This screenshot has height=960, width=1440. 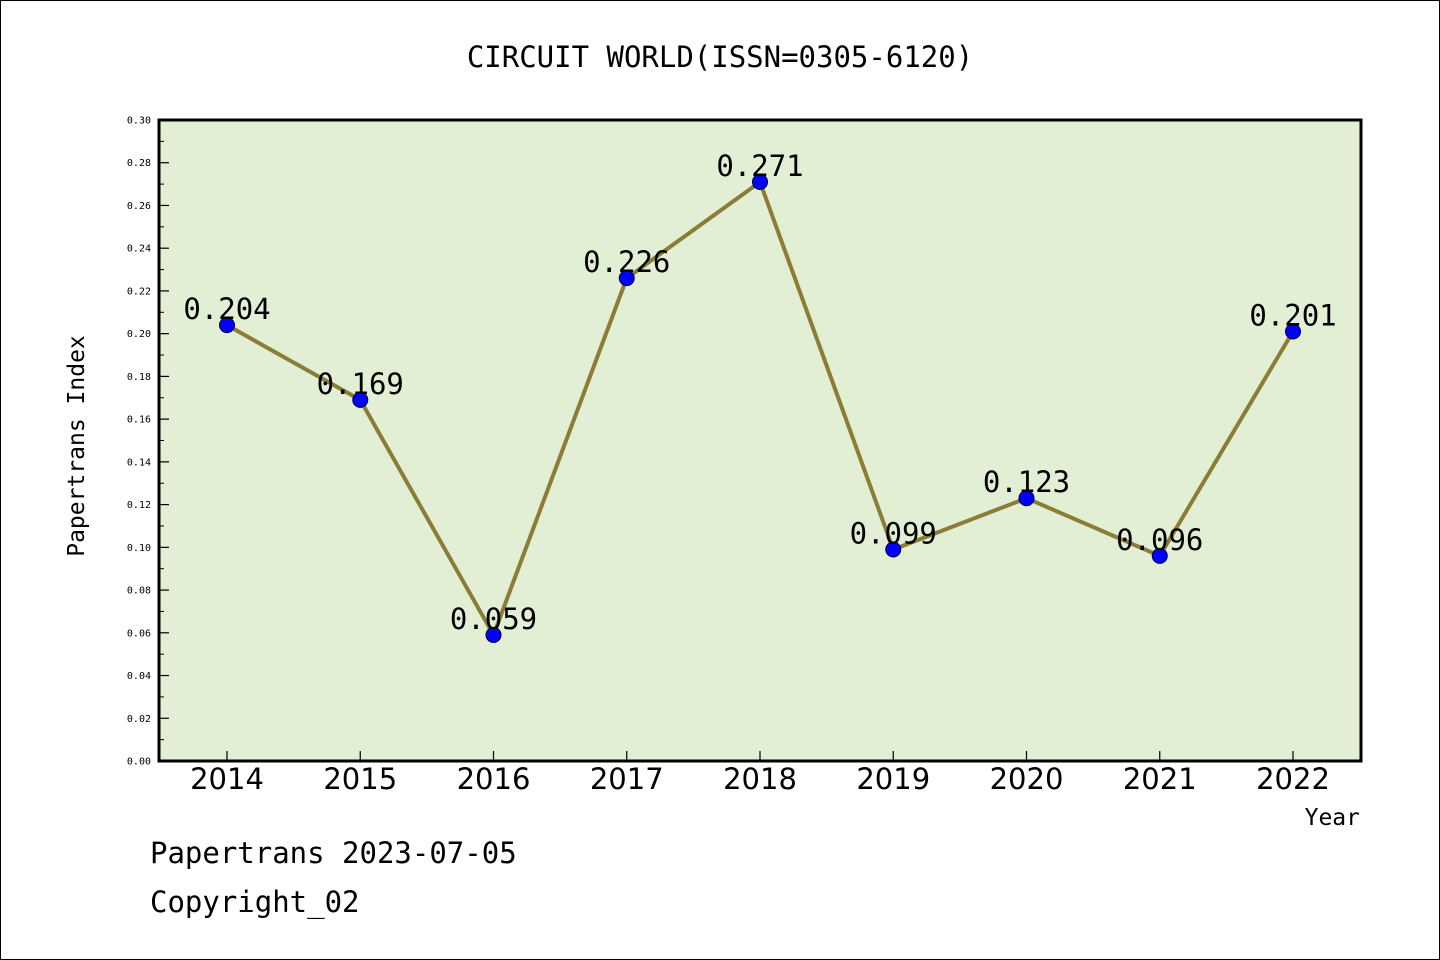 What do you see at coordinates (255, 902) in the screenshot?
I see `footer-copyright: Copyright_02` at bounding box center [255, 902].